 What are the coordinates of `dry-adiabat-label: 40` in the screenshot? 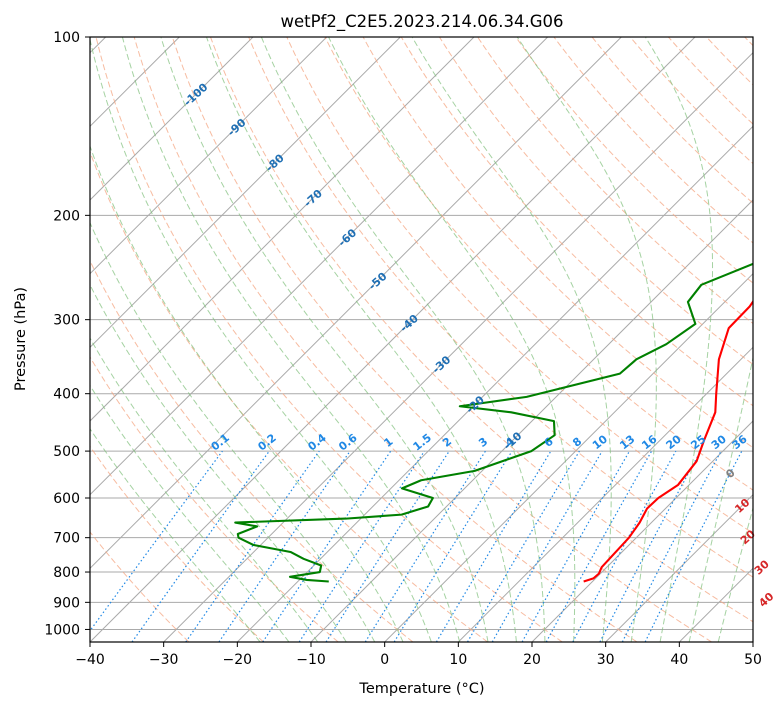 It's located at (765, 600).